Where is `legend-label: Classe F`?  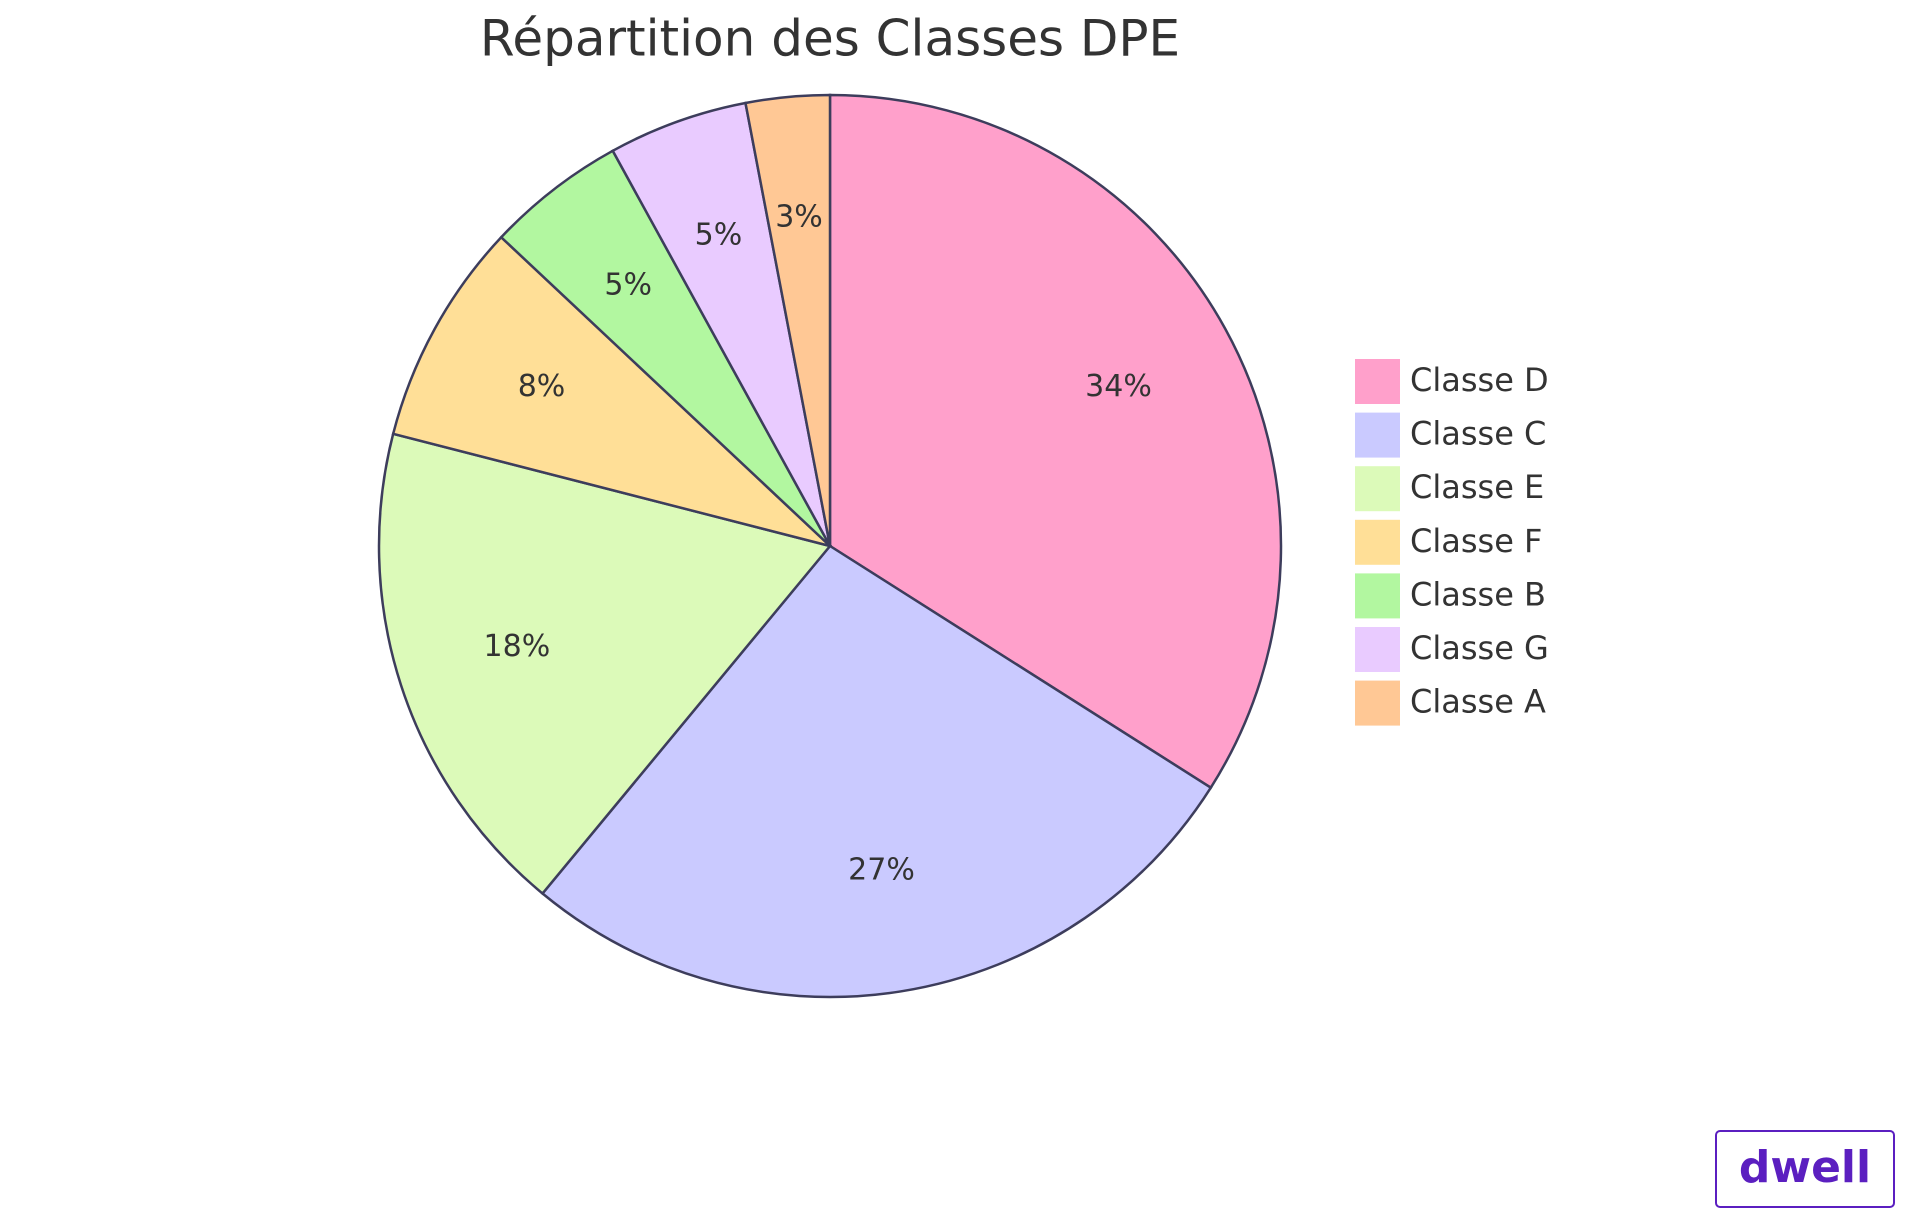
legend-label: Classe F is located at coordinates (1476, 541).